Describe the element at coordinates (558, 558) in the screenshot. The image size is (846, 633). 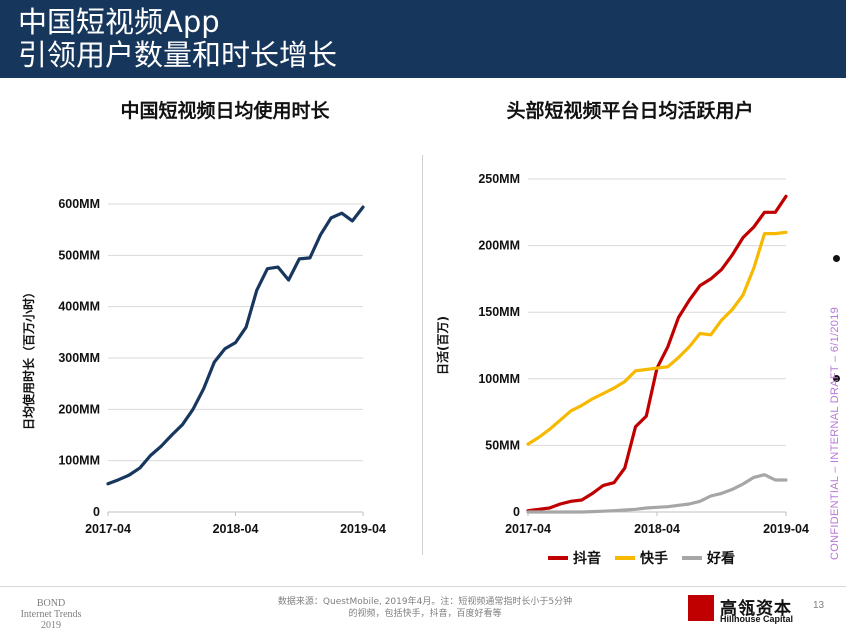
I see `legend-swatch-douyin` at that location.